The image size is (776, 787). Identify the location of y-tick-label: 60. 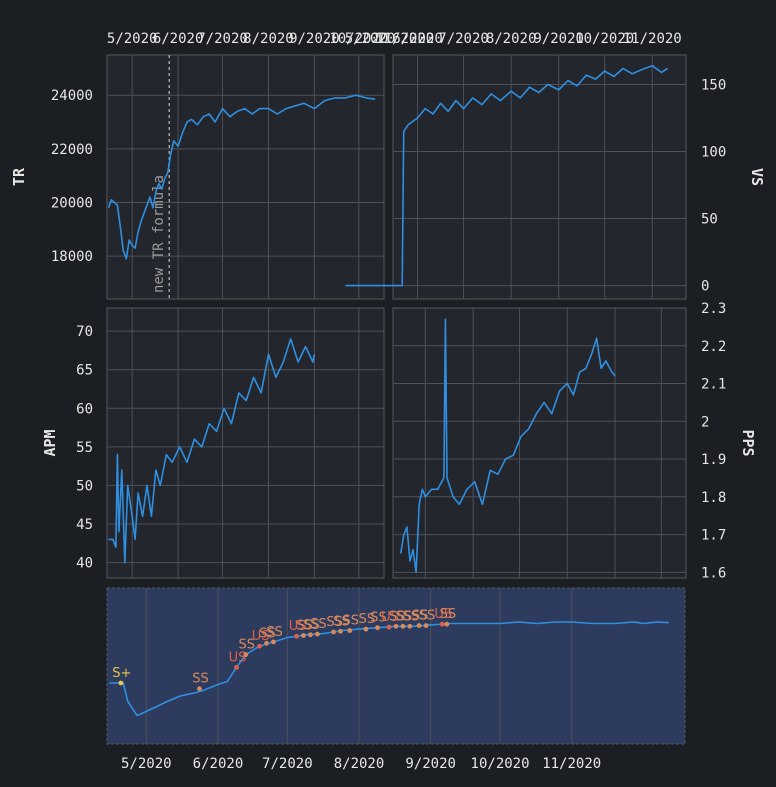
(84, 409).